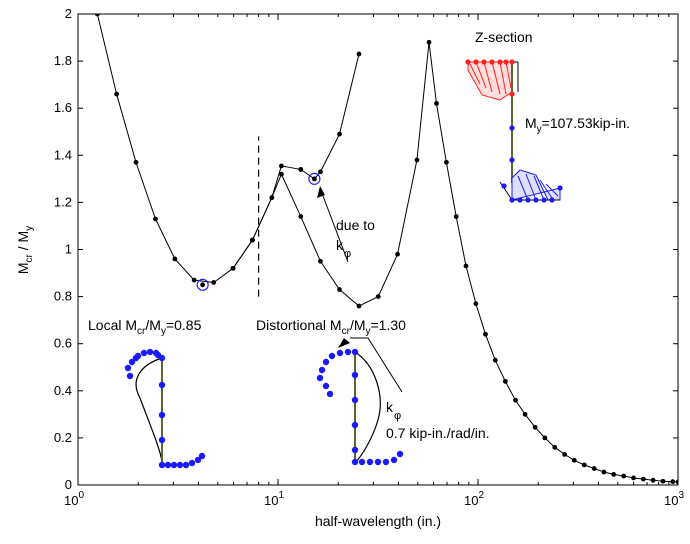  Describe the element at coordinates (202, 284) in the screenshot. I see `highlight-marker` at that location.